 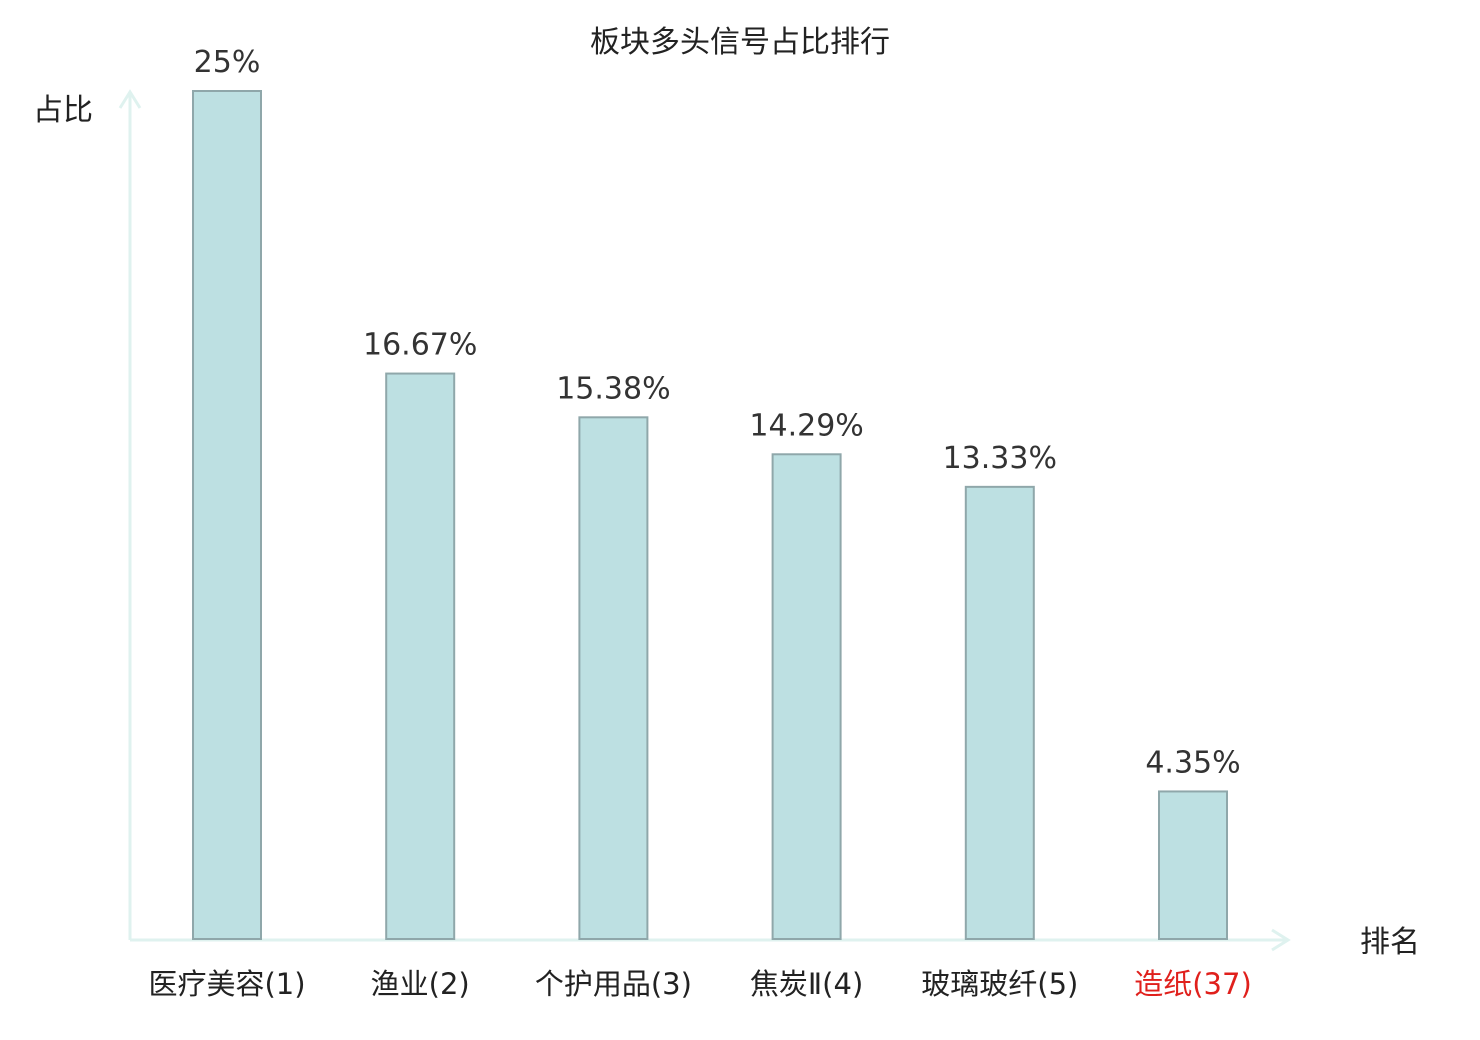 I want to click on data-label: 13.33%, so click(x=1000, y=458).